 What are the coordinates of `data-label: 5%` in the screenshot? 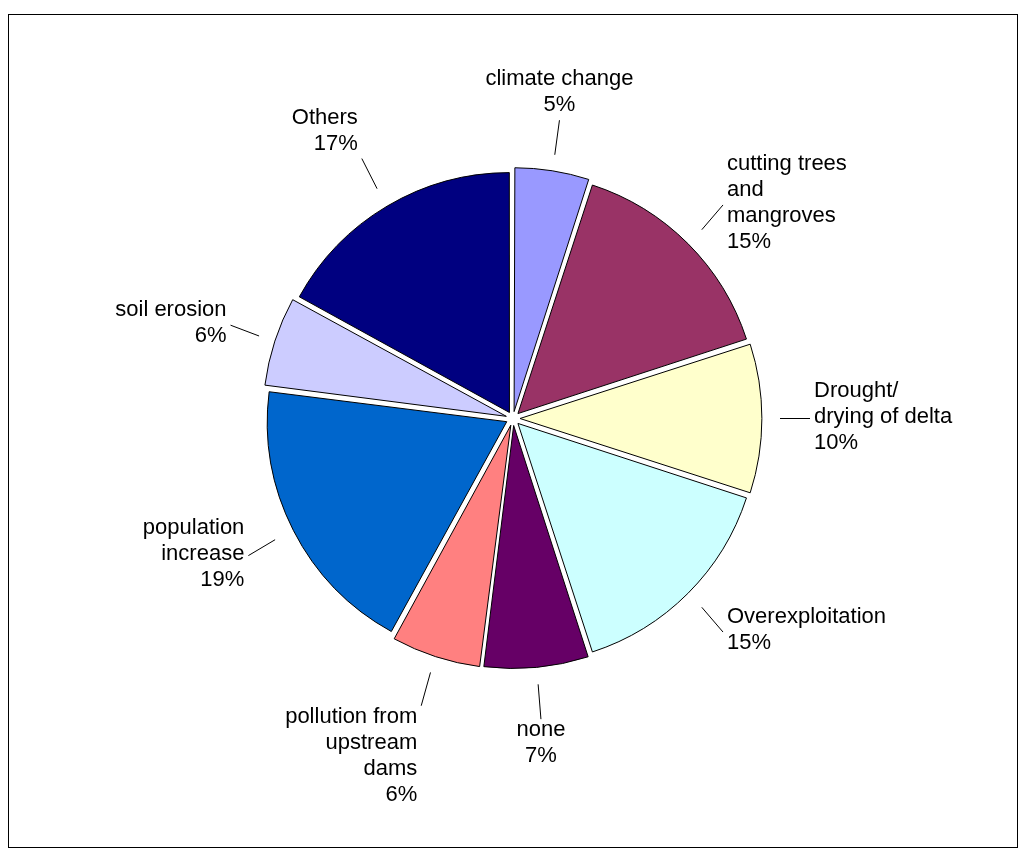 It's located at (559, 104).